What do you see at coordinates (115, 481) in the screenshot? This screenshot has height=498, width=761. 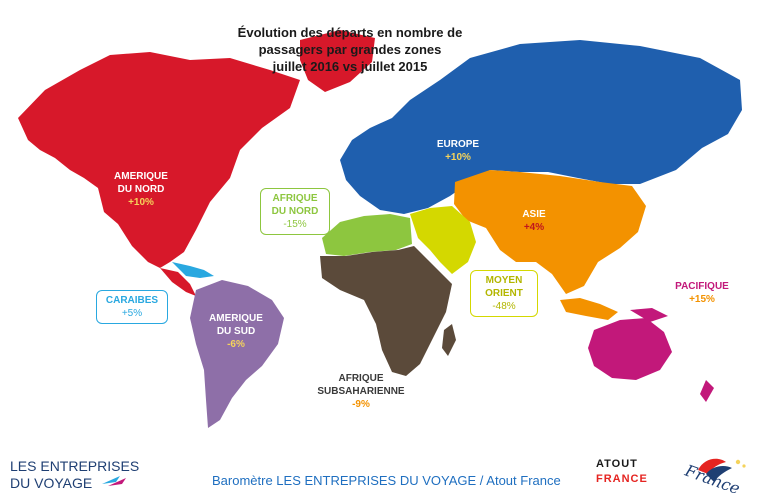 I see `arrow-logo-icon` at bounding box center [115, 481].